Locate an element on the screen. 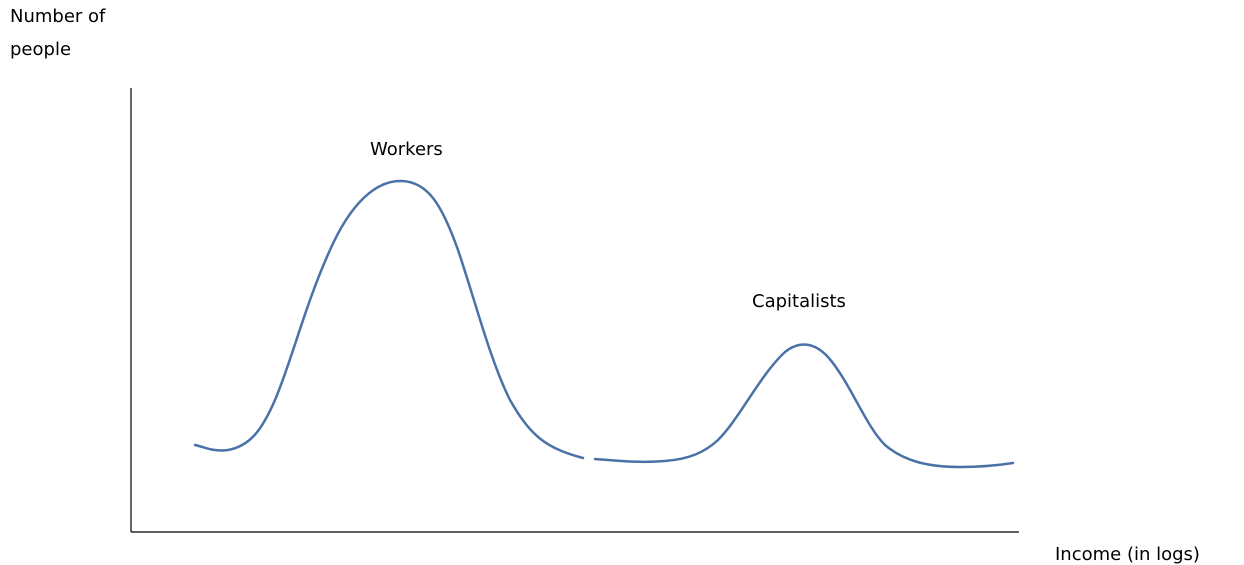 The width and height of the screenshot is (1244, 565). y-axis-label-line: people is located at coordinates (40, 49).